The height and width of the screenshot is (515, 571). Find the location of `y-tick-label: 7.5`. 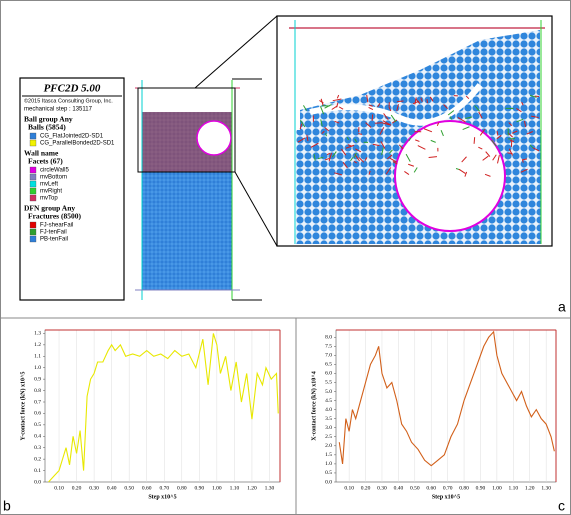

y-tick-label: 7.5 is located at coordinates (328, 347).